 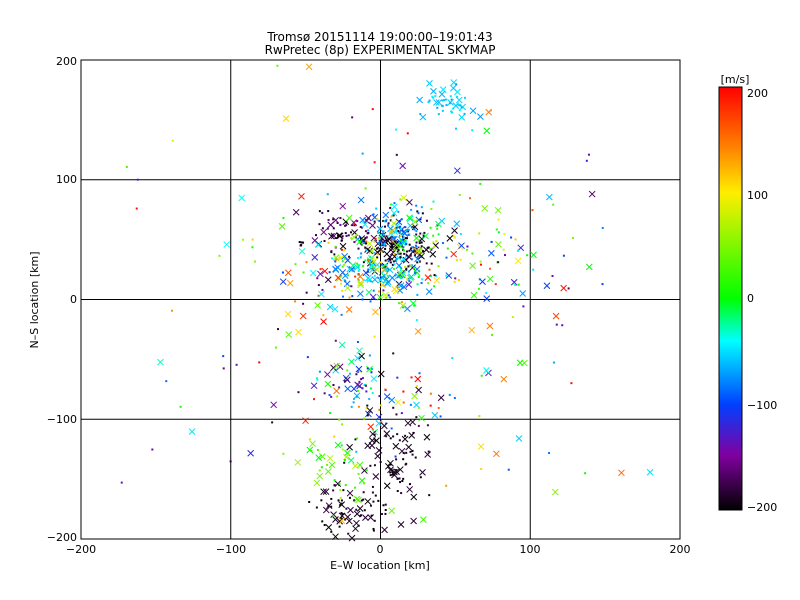 What do you see at coordinates (62, 537) in the screenshot?
I see `y-tick-label: −200` at bounding box center [62, 537].